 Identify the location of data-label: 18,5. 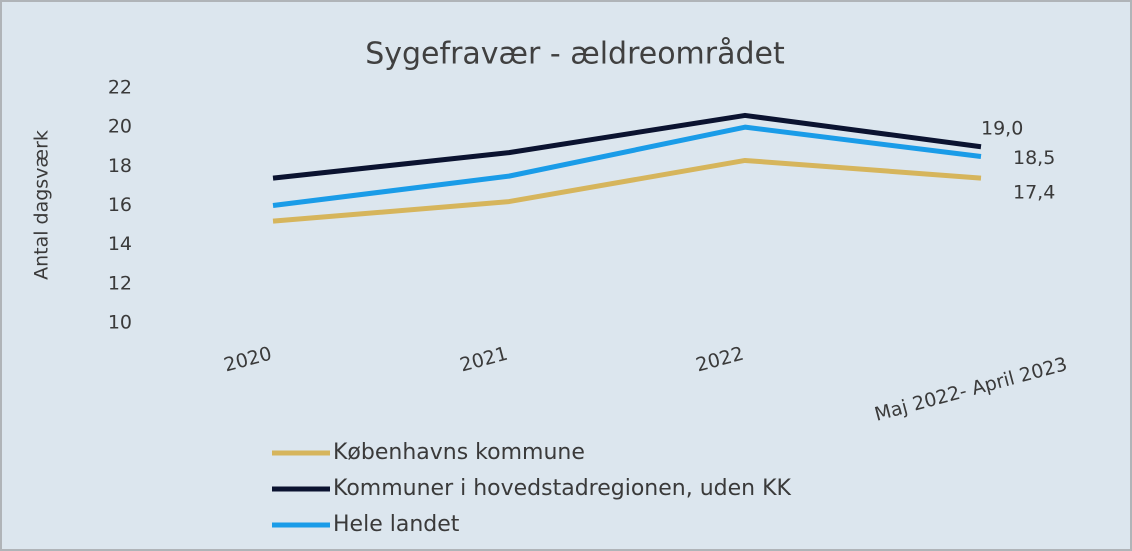
(1034, 158).